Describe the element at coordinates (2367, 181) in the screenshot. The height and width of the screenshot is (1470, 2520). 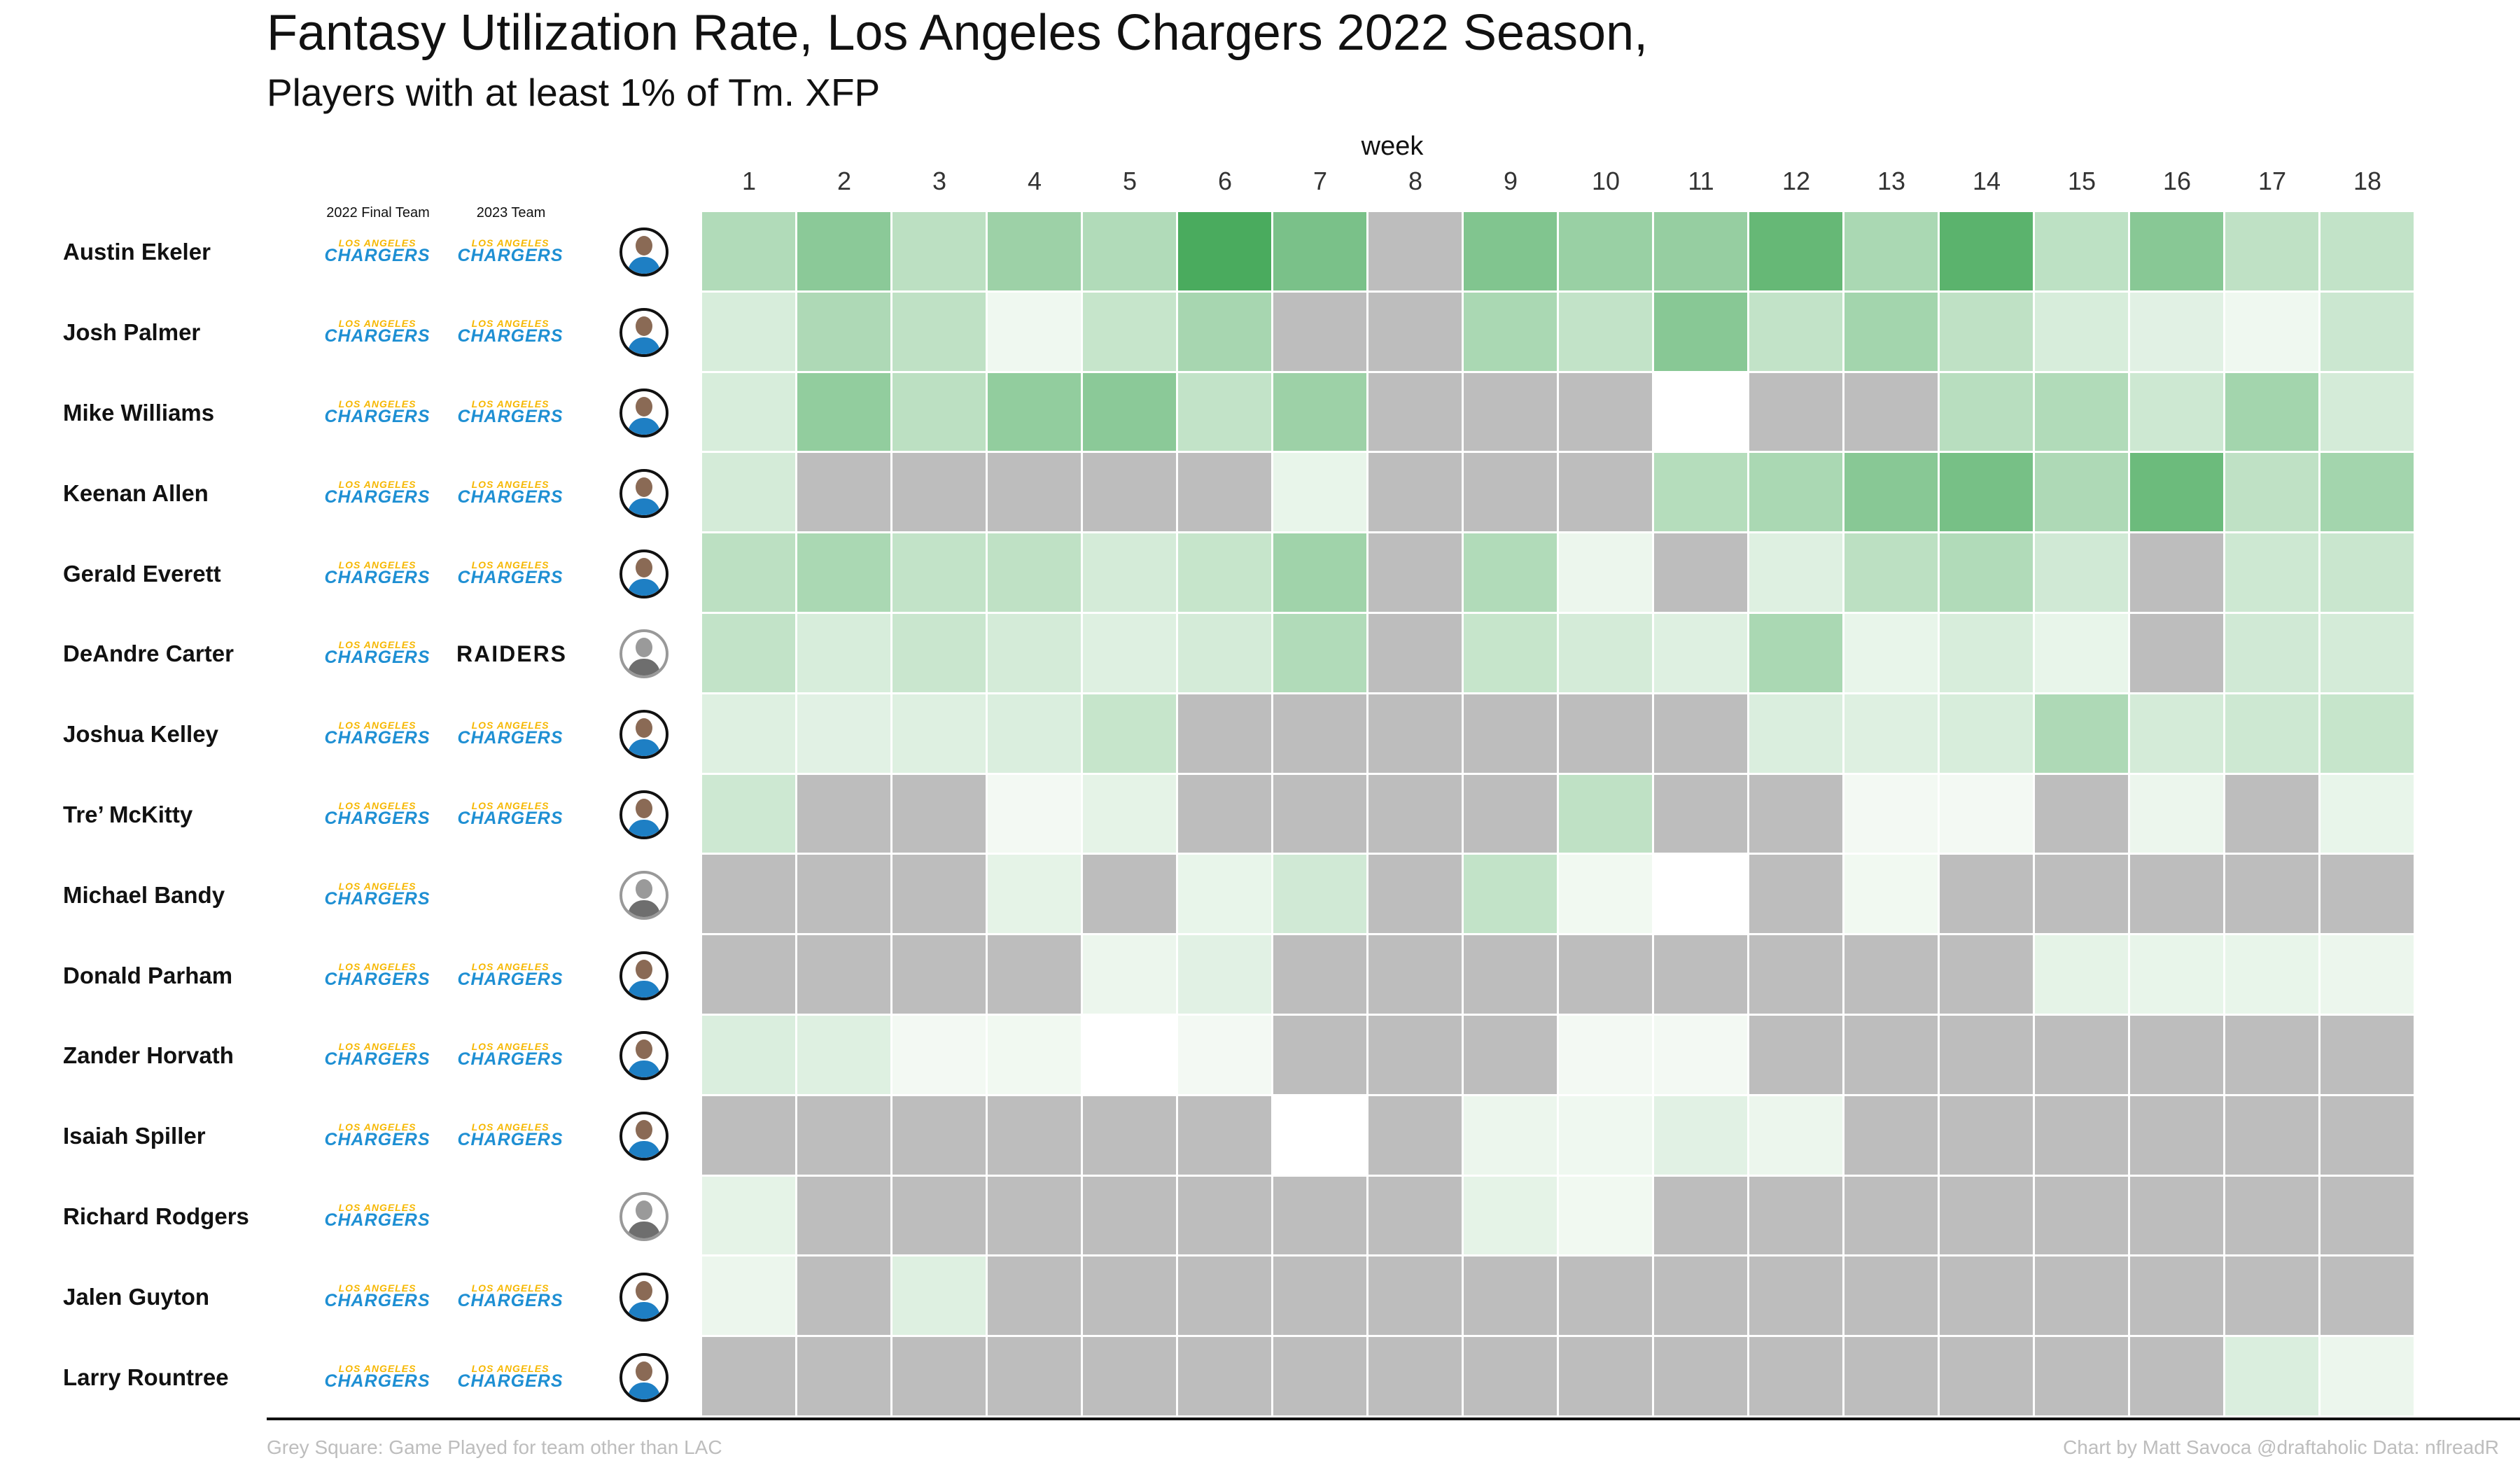
I see `week-tick-label: 18` at that location.